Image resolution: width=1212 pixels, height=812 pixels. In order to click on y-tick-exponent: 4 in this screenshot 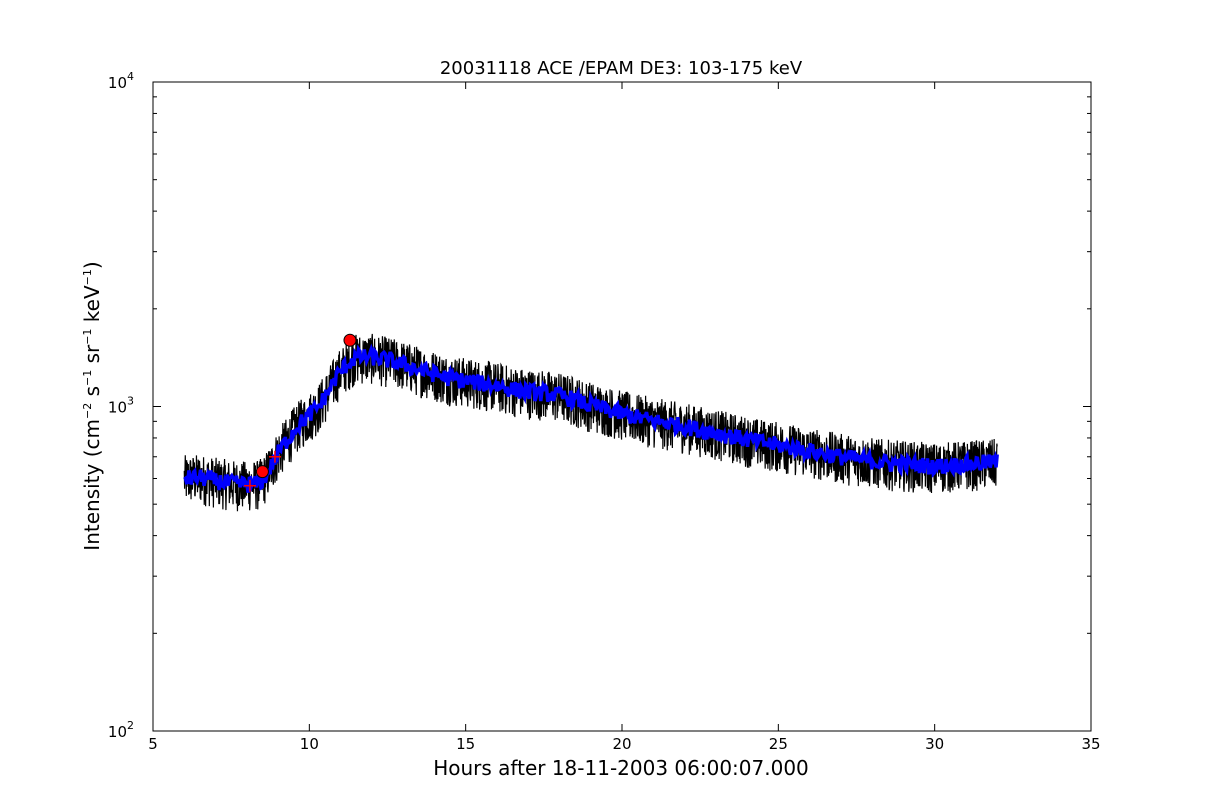, I will do `click(130, 76)`.